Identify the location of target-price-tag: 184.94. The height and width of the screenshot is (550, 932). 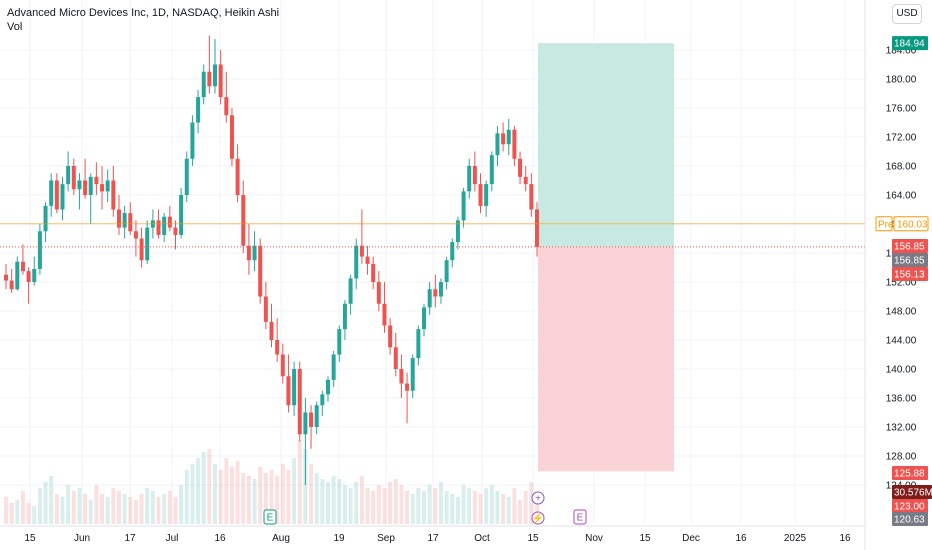
(909, 44).